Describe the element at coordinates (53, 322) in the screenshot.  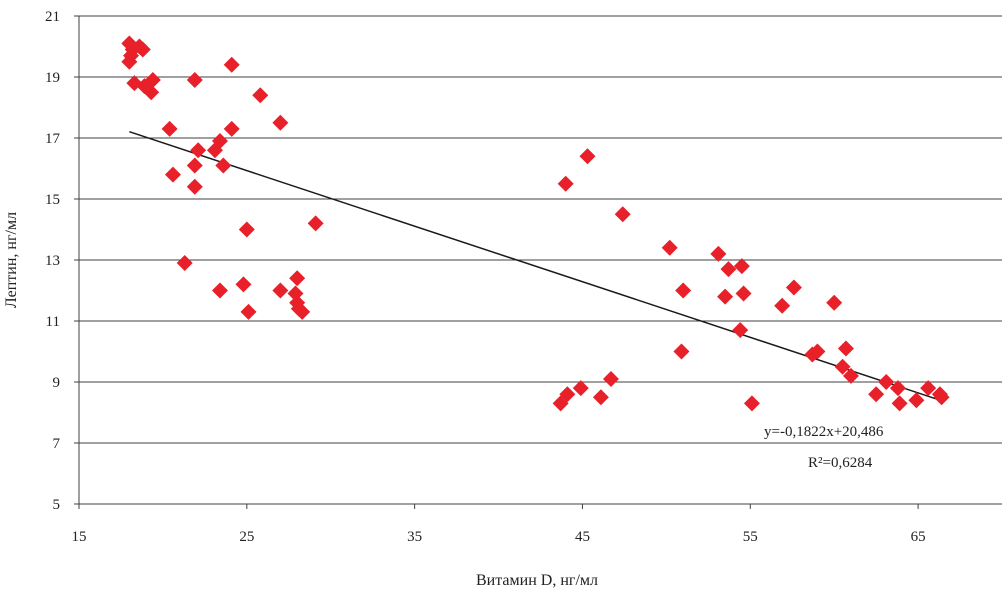
I see `y-tick-label-11: 11` at that location.